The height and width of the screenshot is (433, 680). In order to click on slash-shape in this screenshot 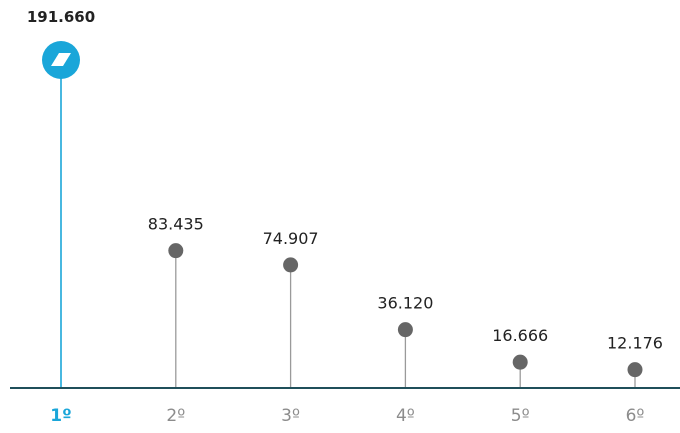, I will do `click(61, 59)`.